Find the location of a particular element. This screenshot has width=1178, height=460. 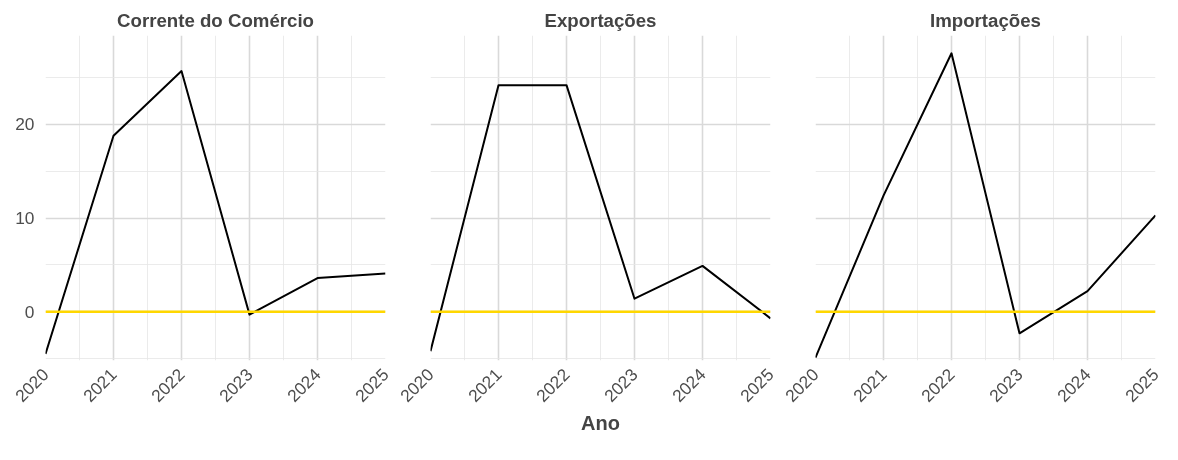

chart-title: Exportações is located at coordinates (600, 20).